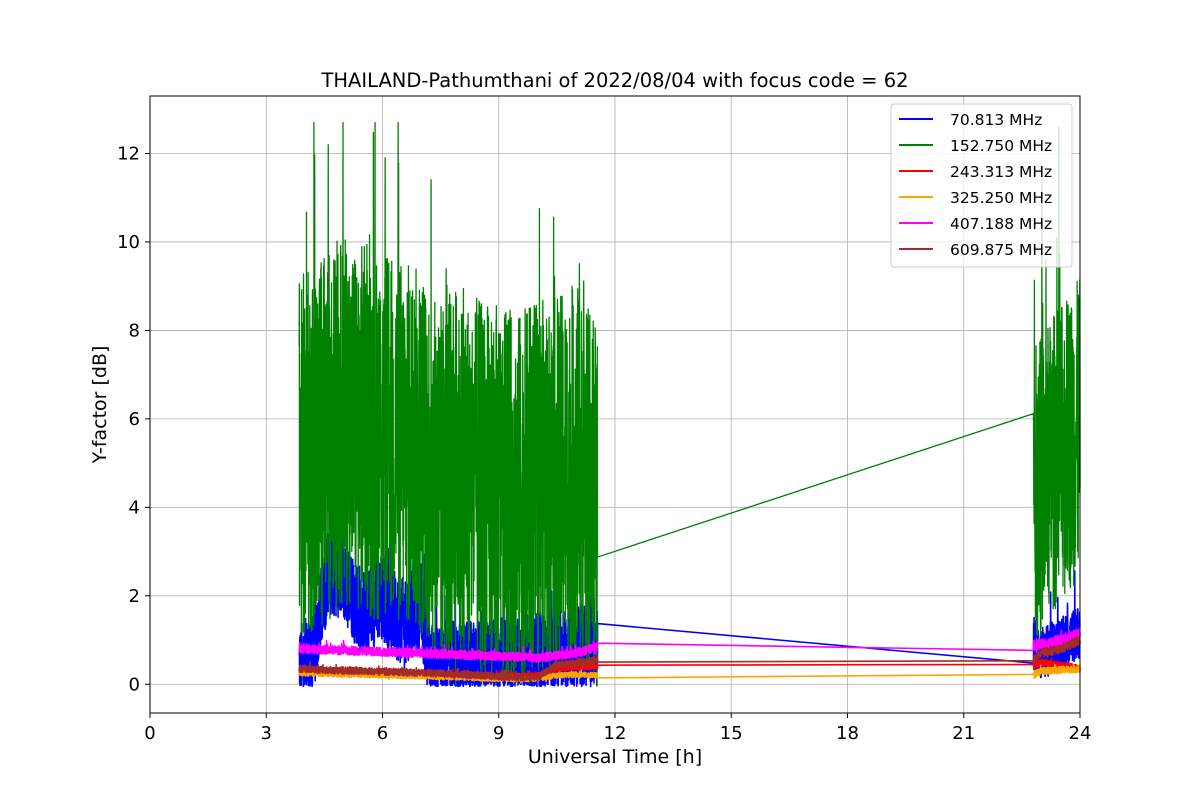  Describe the element at coordinates (847, 733) in the screenshot. I see `x-tick-label: 18` at that location.